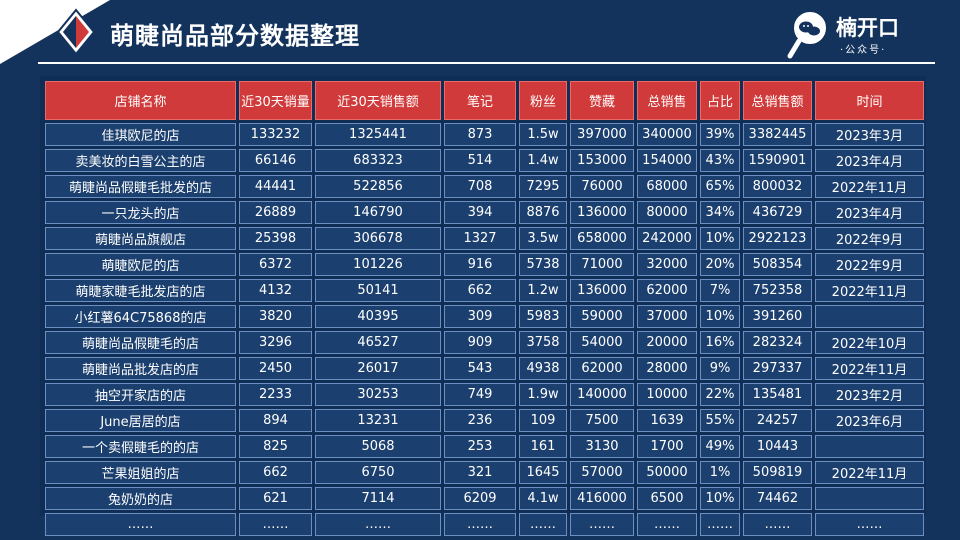 This screenshot has width=960, height=540. What do you see at coordinates (275, 420) in the screenshot?
I see `table-cell: 894` at bounding box center [275, 420].